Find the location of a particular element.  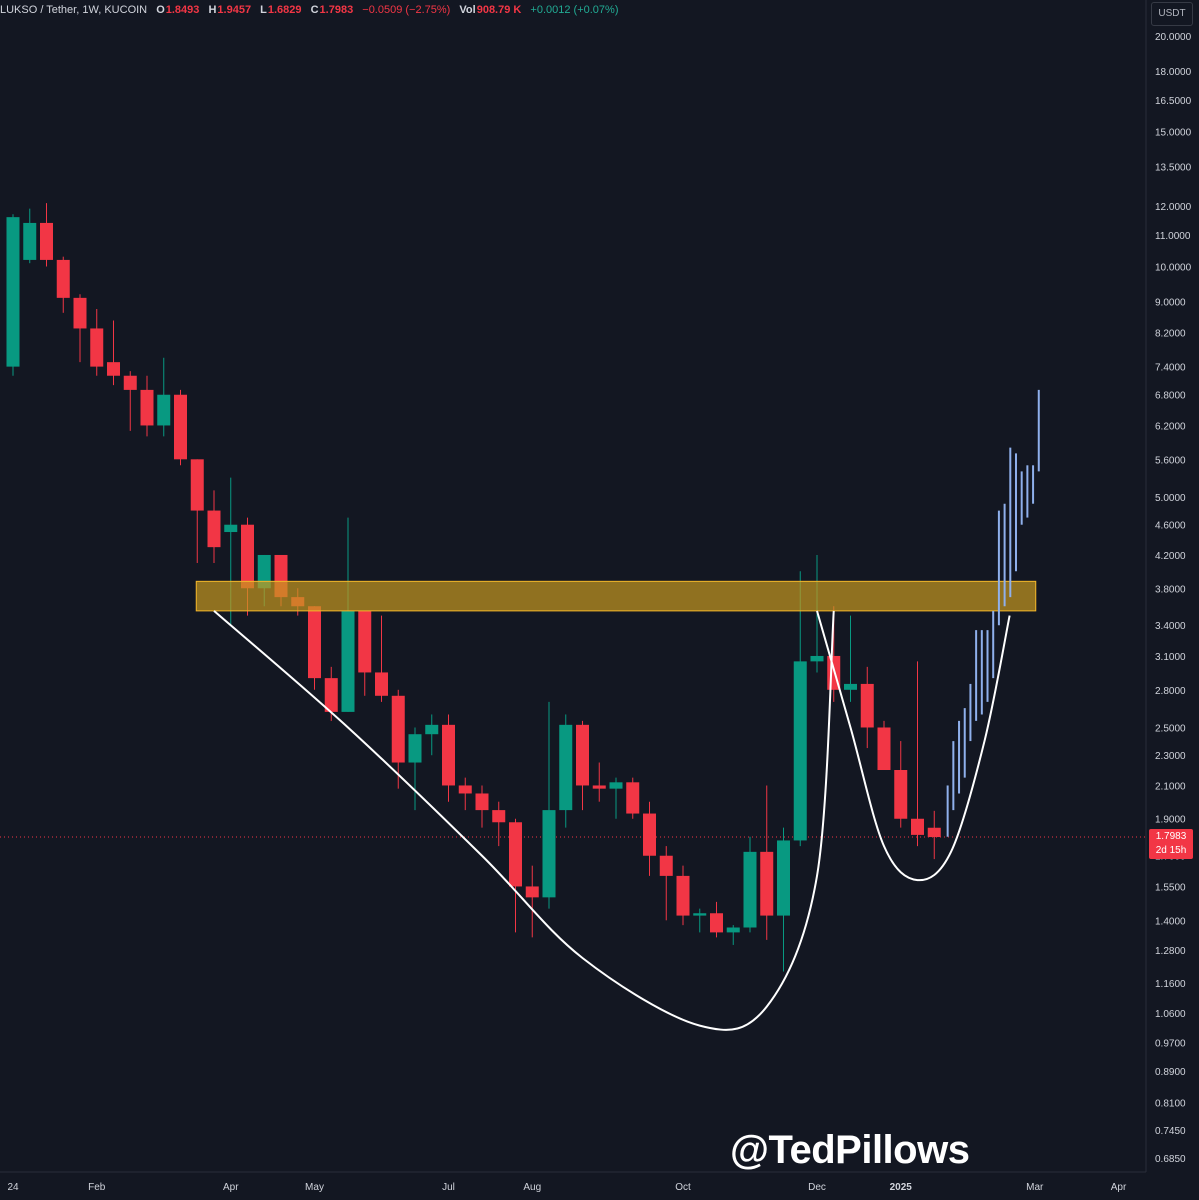

high-label: H is located at coordinates (212, 10).